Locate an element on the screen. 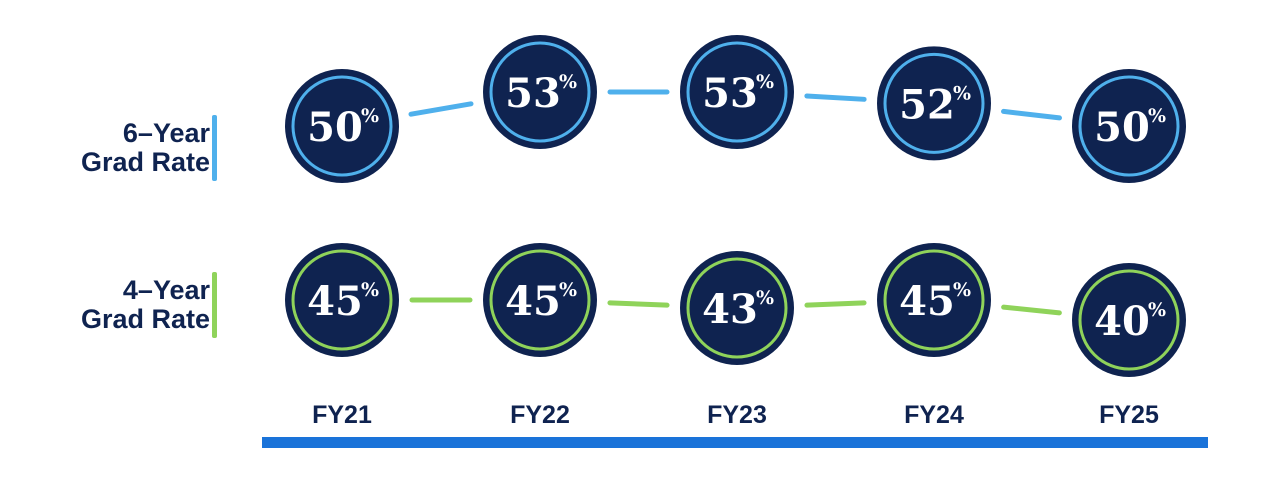 The image size is (1280, 498). x-axis-line is located at coordinates (735, 442).